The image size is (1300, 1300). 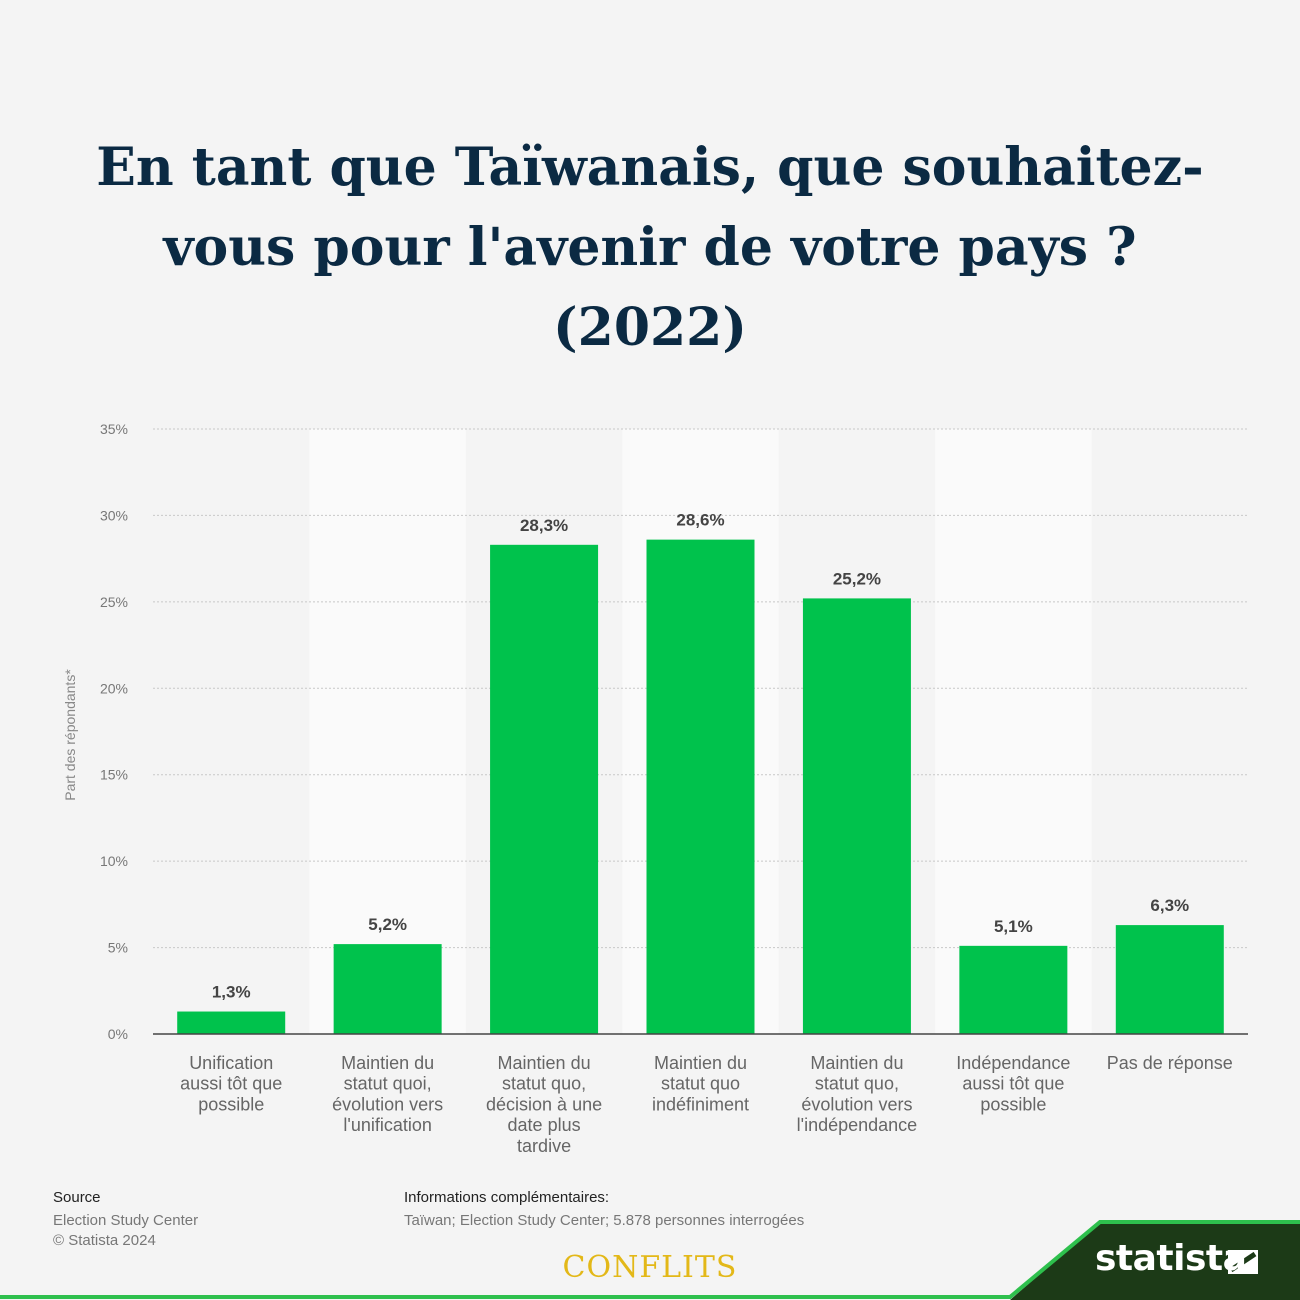 What do you see at coordinates (1169, 905) in the screenshot?
I see `value-label: 6,3%` at bounding box center [1169, 905].